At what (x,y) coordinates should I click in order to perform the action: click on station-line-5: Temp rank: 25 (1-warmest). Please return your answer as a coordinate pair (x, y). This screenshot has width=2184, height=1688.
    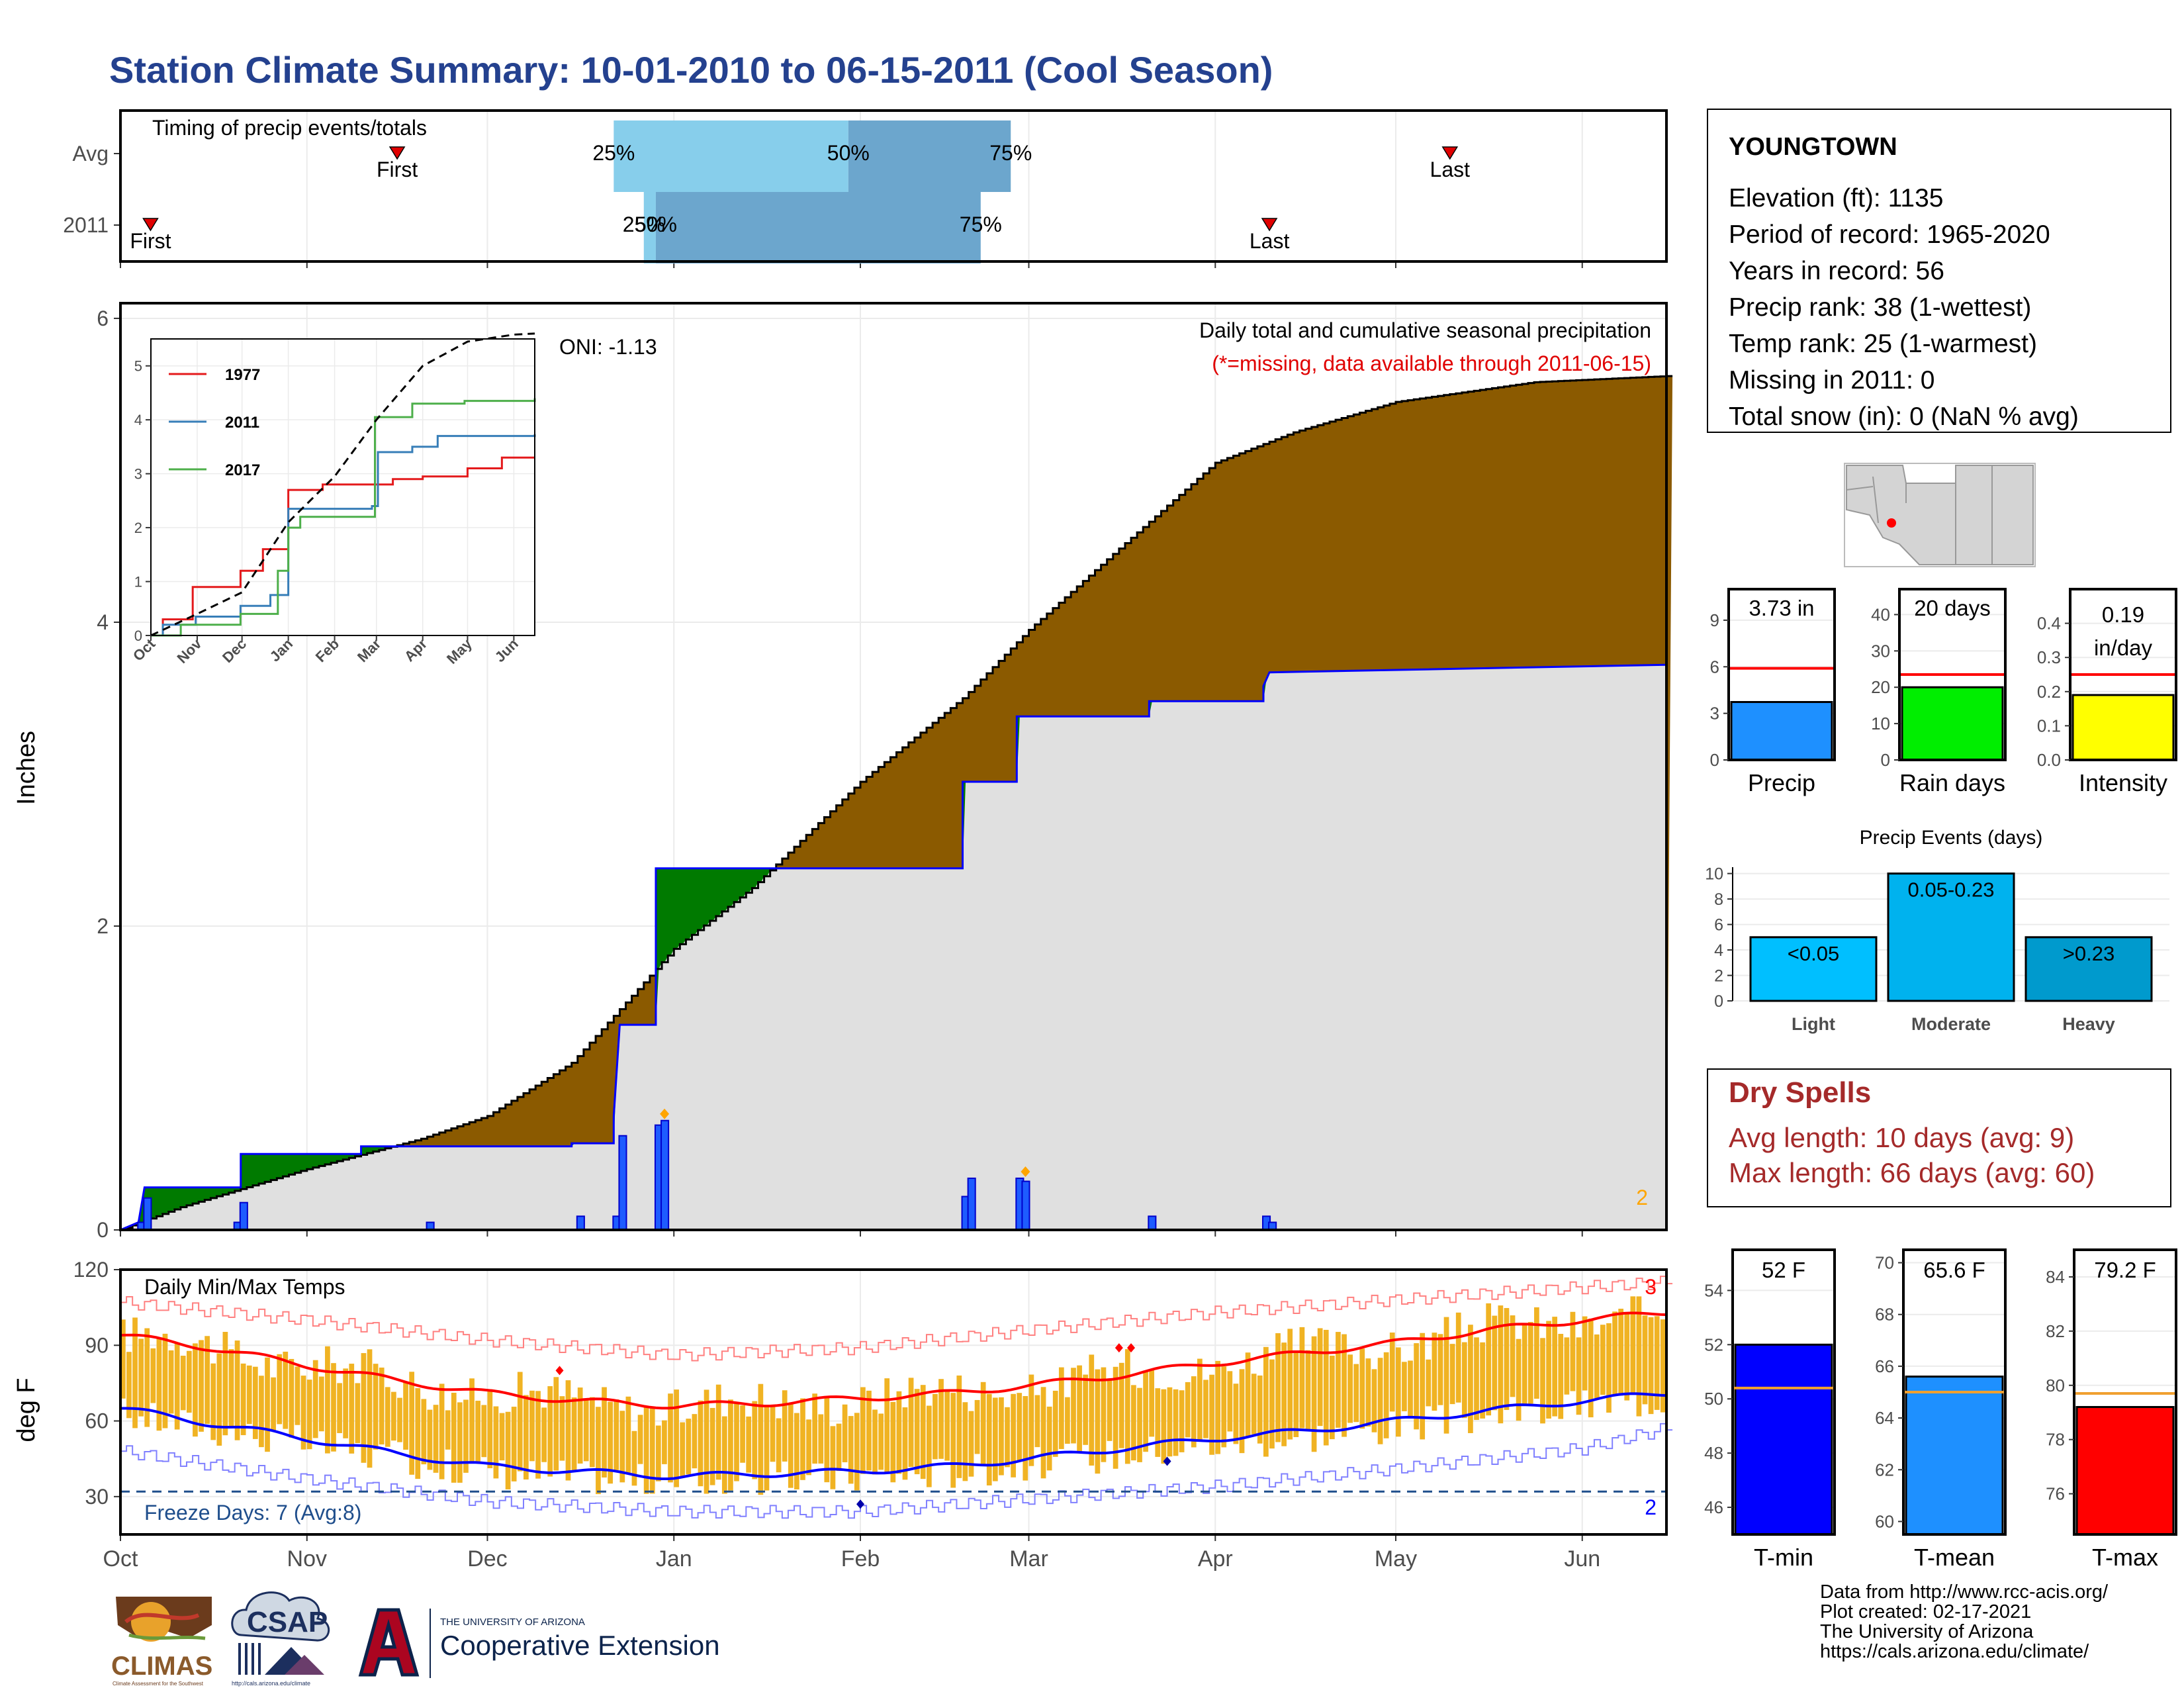
    Looking at the image, I should click on (1883, 344).